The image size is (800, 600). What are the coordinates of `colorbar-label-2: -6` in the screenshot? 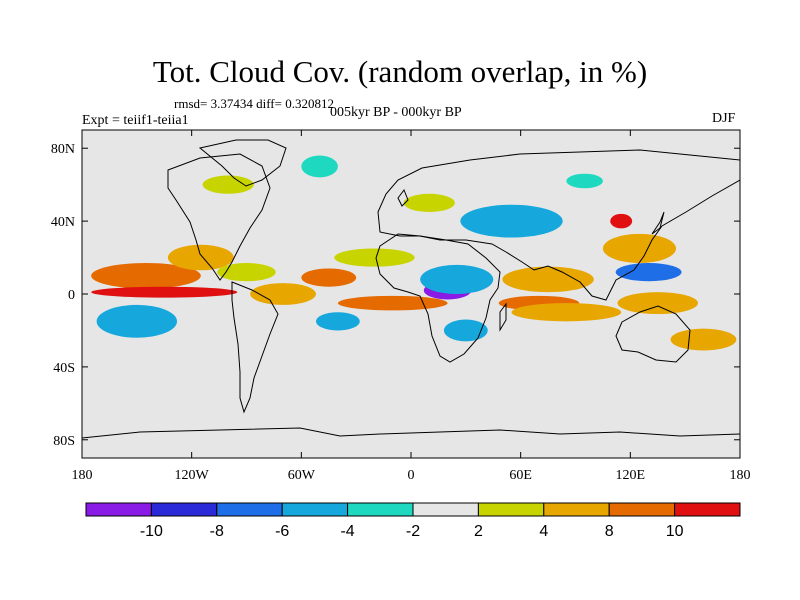 It's located at (282, 531).